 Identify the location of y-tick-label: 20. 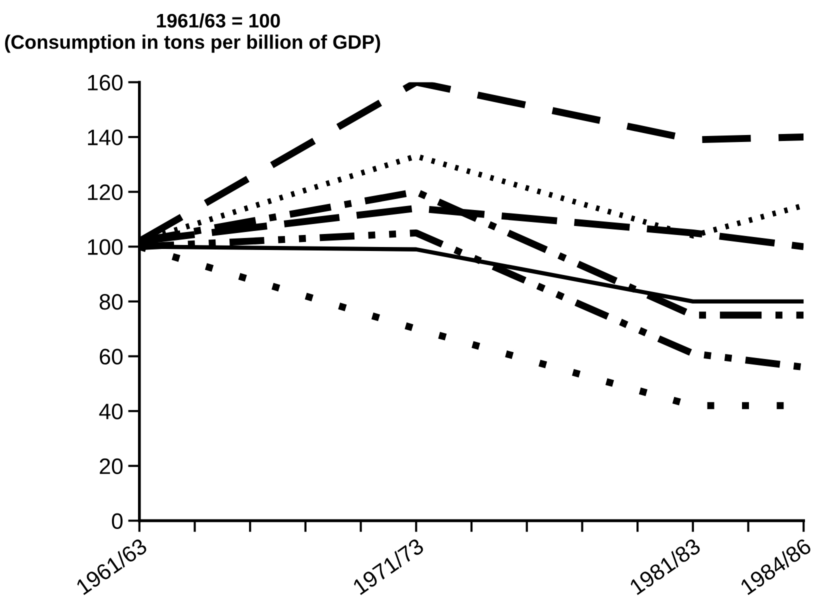
(111, 466).